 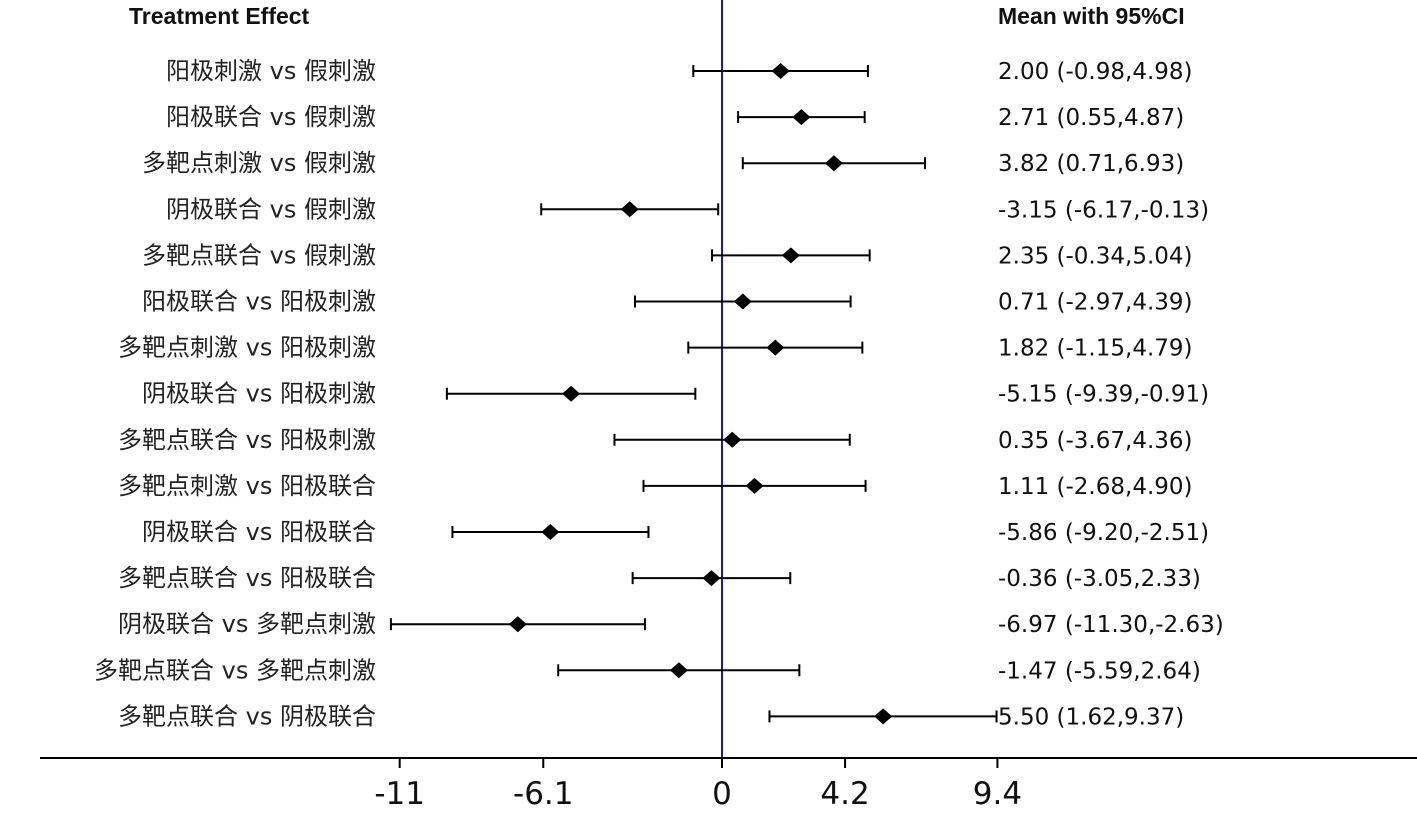 What do you see at coordinates (675, 394) in the screenshot?
I see `forest-row: 阴极联合 vs 阳极刺激 -5.15 (-9.39,-0.91)` at bounding box center [675, 394].